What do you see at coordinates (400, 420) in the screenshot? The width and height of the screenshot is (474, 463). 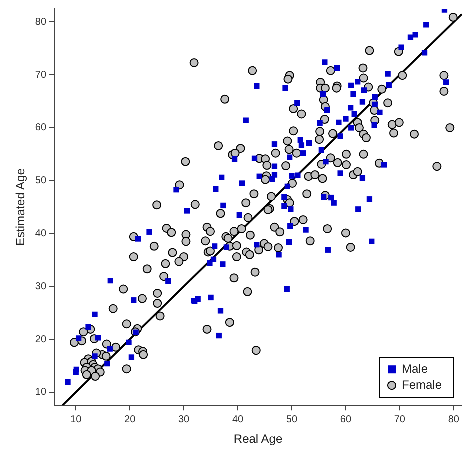 I see `x-tick-label: 70` at bounding box center [400, 420].